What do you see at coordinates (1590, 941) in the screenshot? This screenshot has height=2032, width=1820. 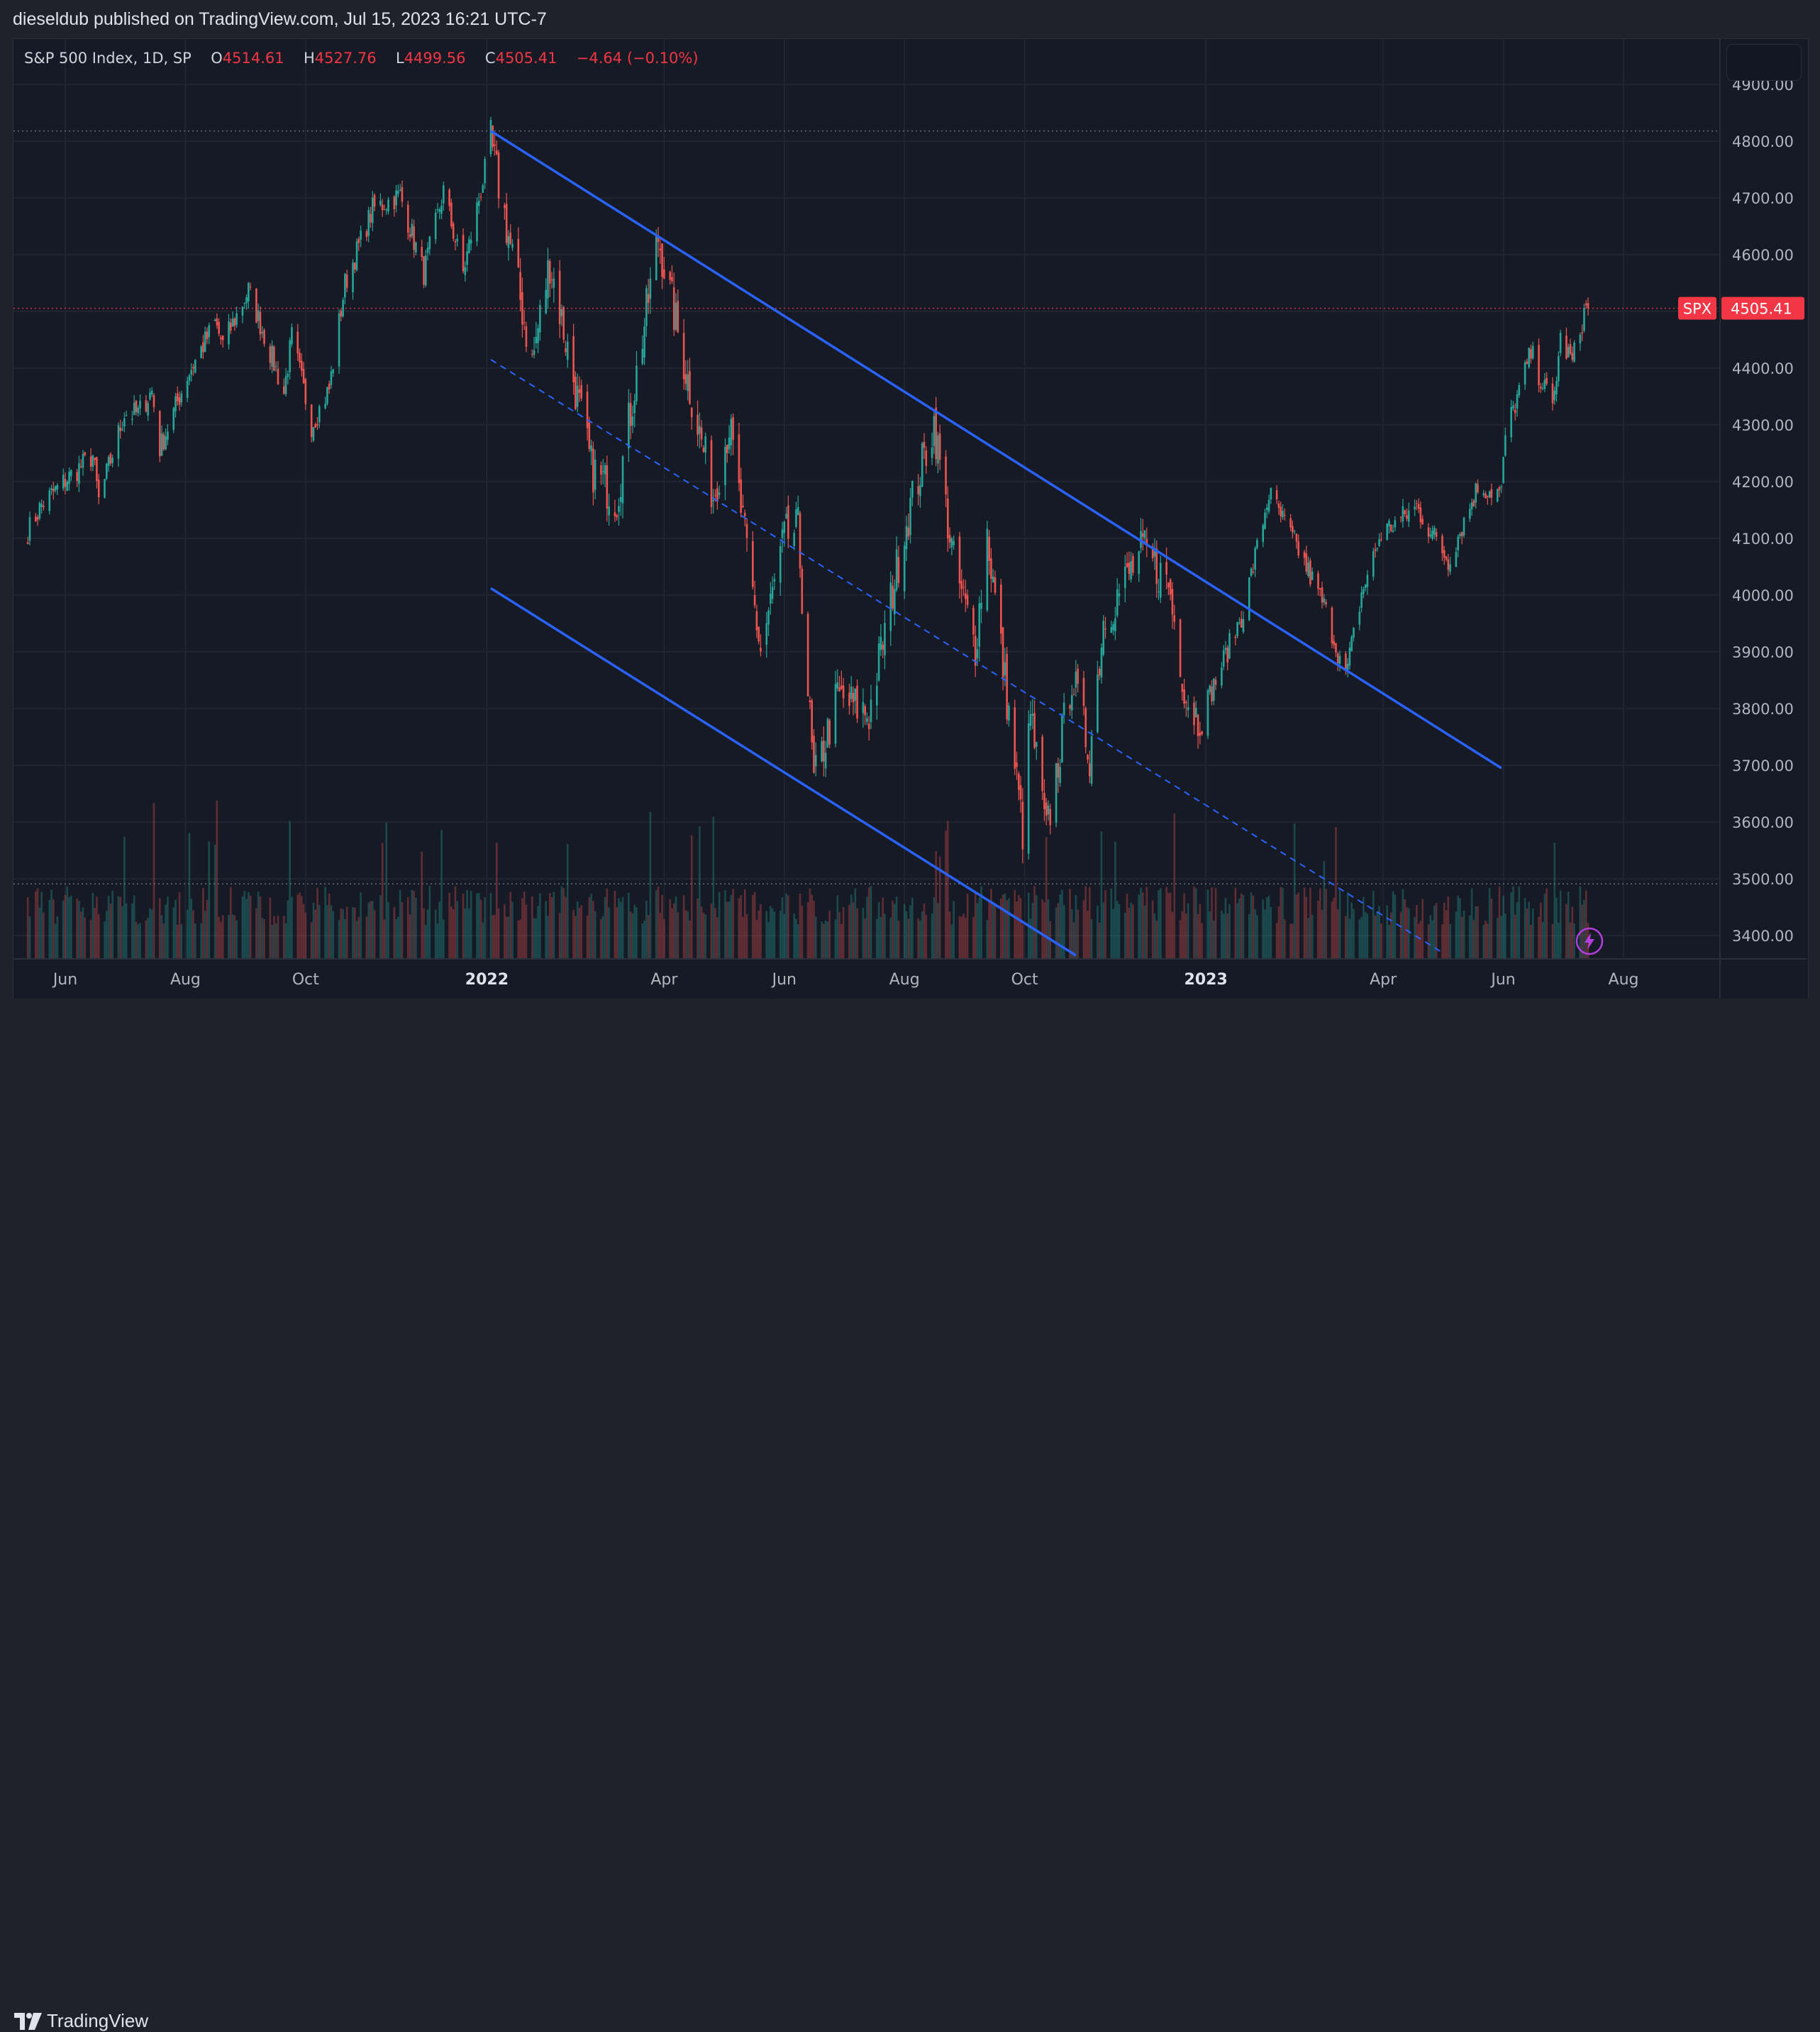 I see `lightning-icon` at bounding box center [1590, 941].